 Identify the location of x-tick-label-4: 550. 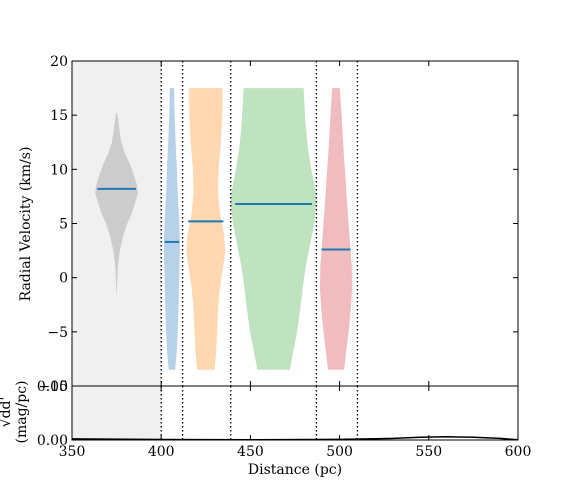
(428, 452).